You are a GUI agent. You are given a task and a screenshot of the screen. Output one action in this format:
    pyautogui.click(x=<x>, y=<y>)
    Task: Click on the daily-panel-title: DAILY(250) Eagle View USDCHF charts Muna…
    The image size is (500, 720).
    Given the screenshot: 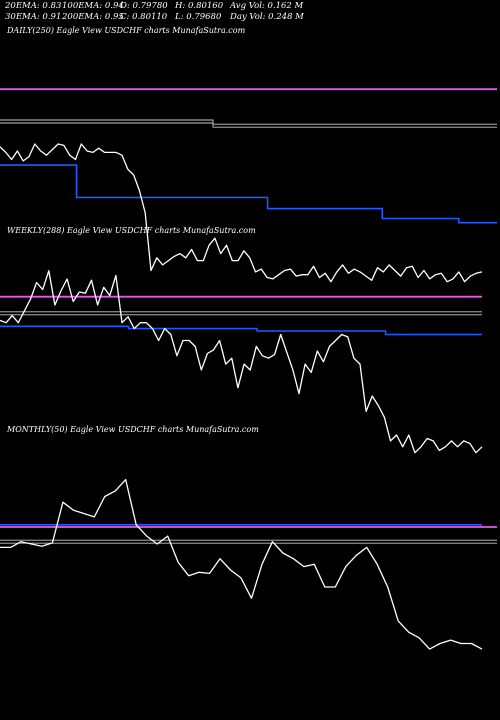 What is the action you would take?
    pyautogui.click(x=126, y=30)
    